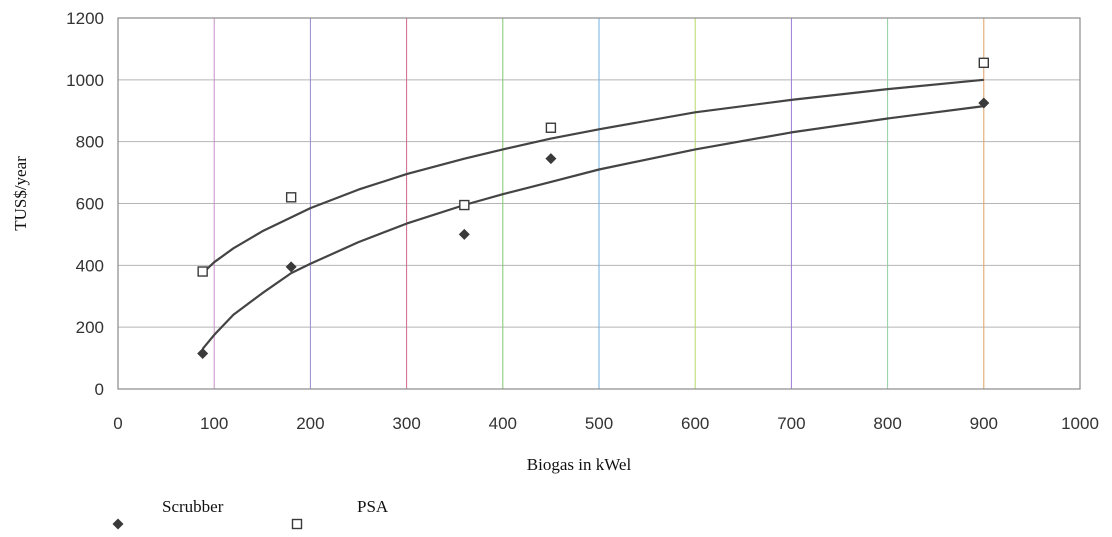 The image size is (1112, 537). Describe the element at coordinates (193, 506) in the screenshot. I see `legend-label-scrubber: Scrubber` at that location.